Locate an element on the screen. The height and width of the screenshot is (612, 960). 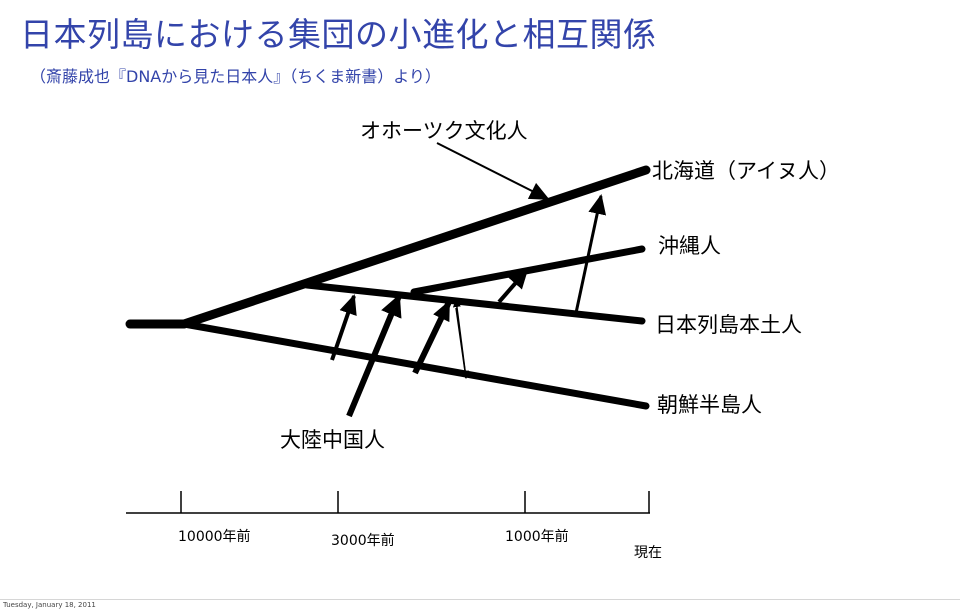
tick-label-10000: 10000年前 is located at coordinates (214, 536).